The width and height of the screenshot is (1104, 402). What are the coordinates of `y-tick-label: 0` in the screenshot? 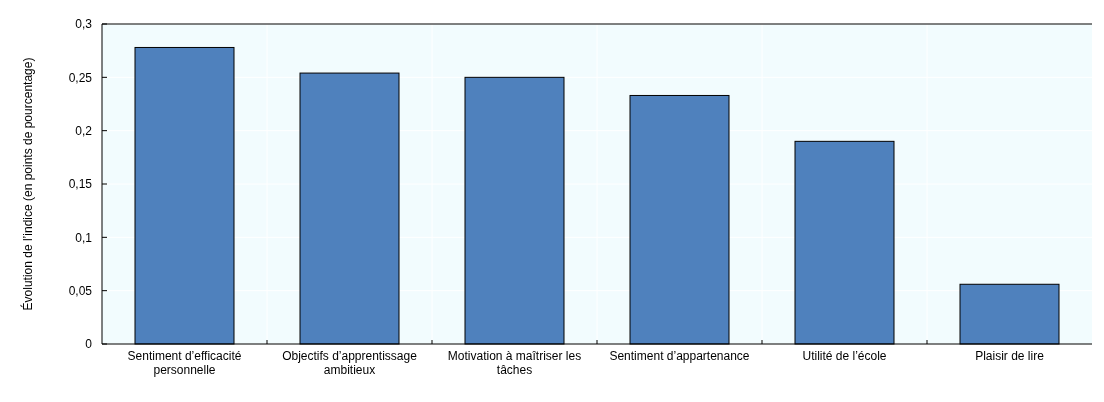 It's located at (89, 344).